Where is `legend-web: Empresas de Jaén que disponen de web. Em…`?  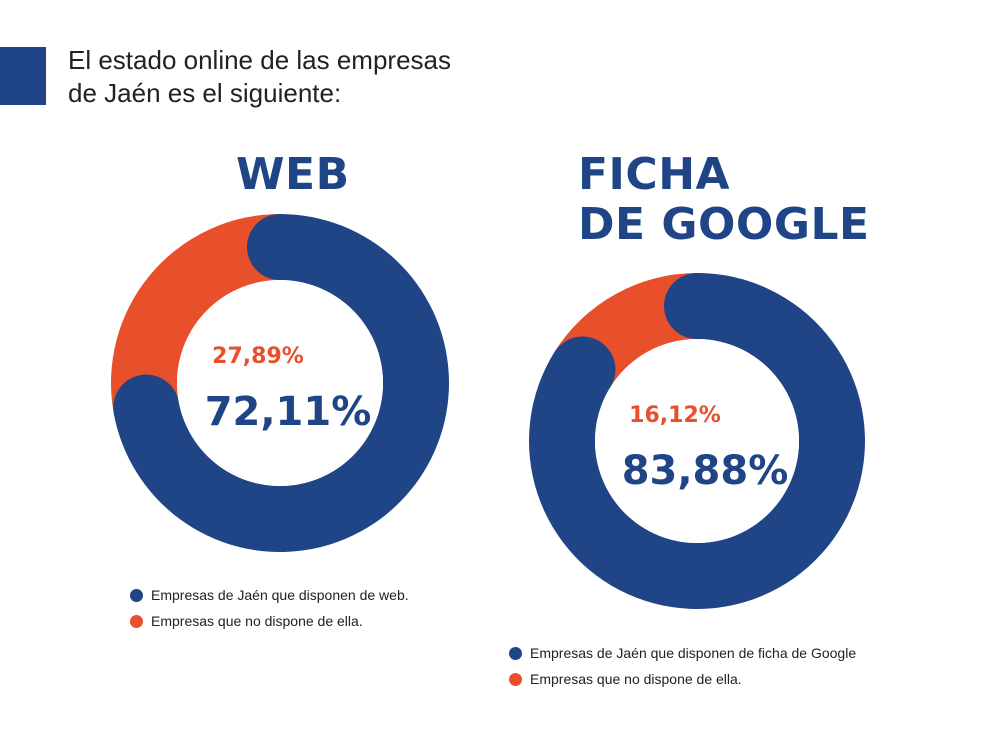
legend-web: Empresas de Jaén que disponen de web. Em… is located at coordinates (269, 608).